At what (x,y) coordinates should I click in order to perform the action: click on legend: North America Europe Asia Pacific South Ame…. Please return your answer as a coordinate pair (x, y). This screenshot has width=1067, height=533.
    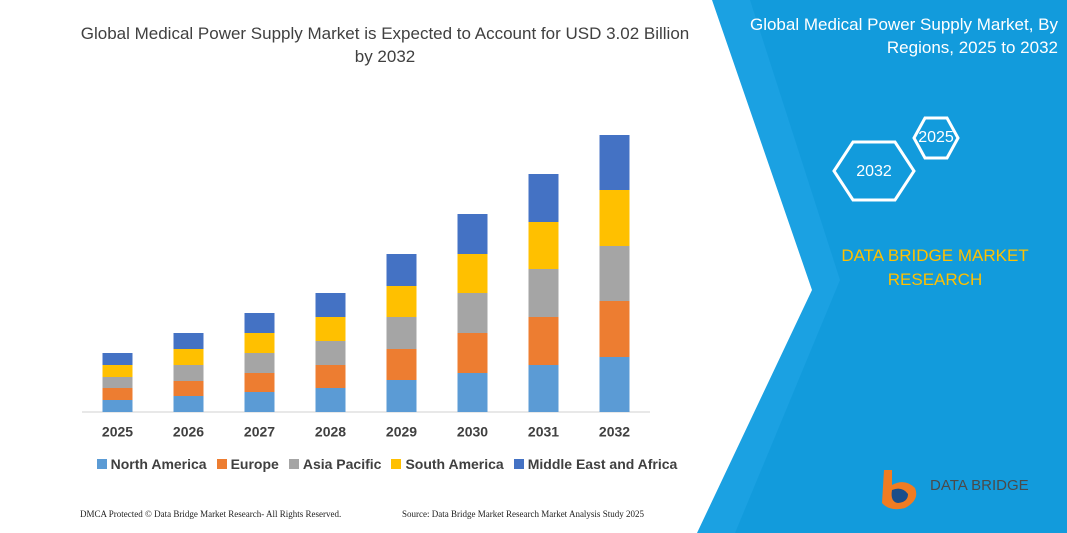
    Looking at the image, I should click on (387, 464).